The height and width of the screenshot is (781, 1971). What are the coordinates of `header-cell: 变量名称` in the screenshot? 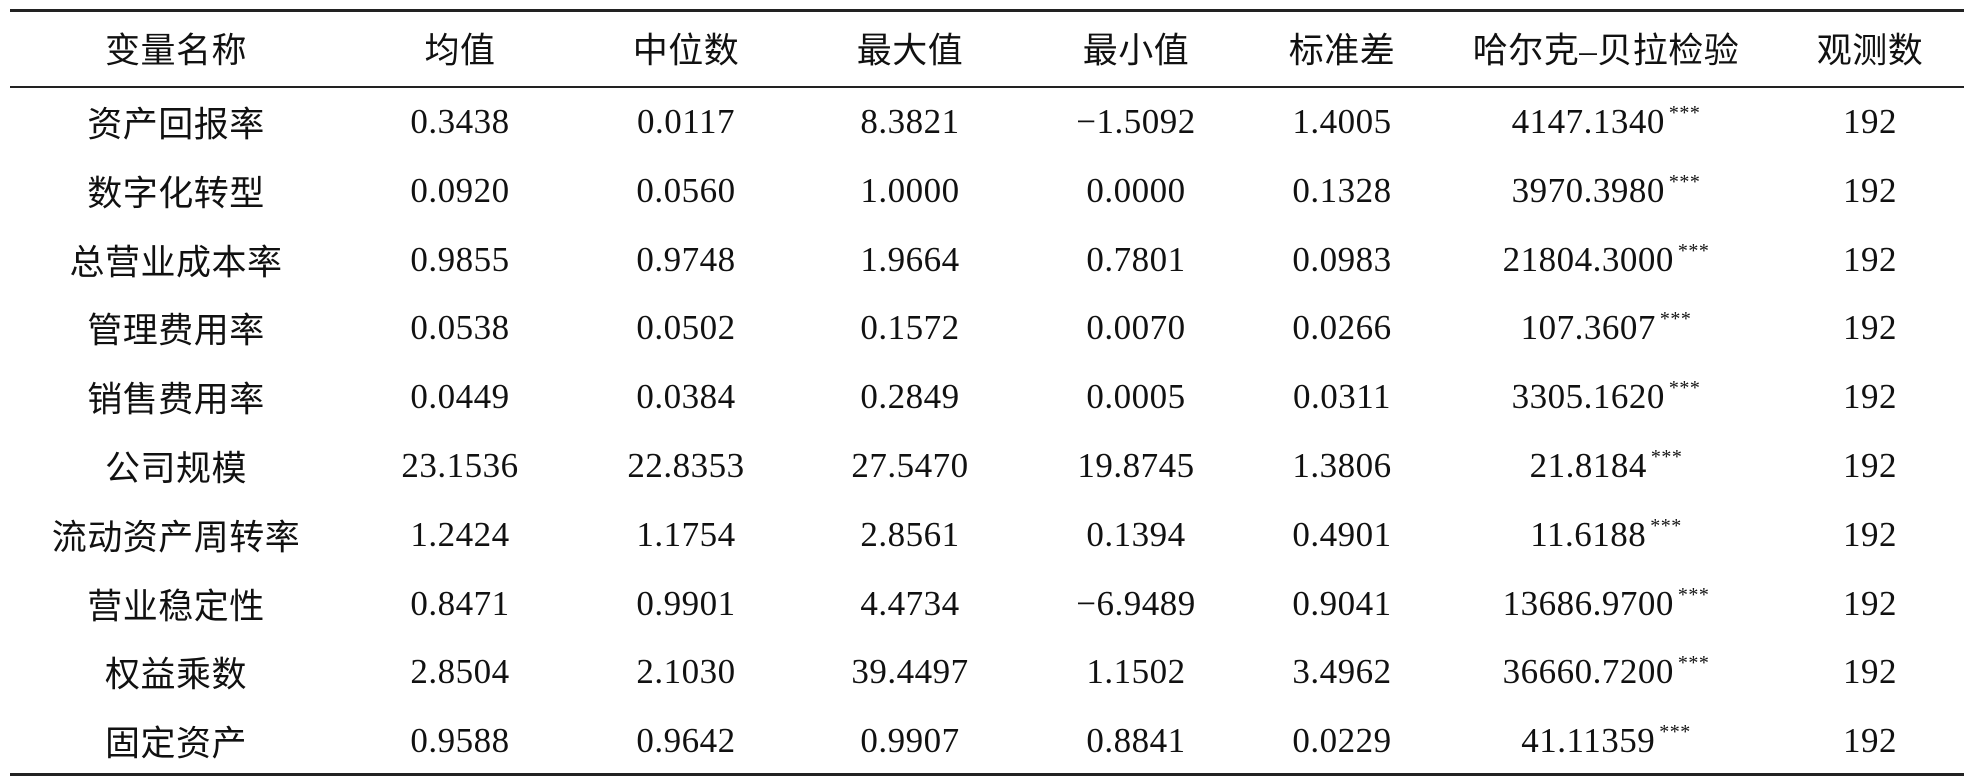 It's located at (176, 51).